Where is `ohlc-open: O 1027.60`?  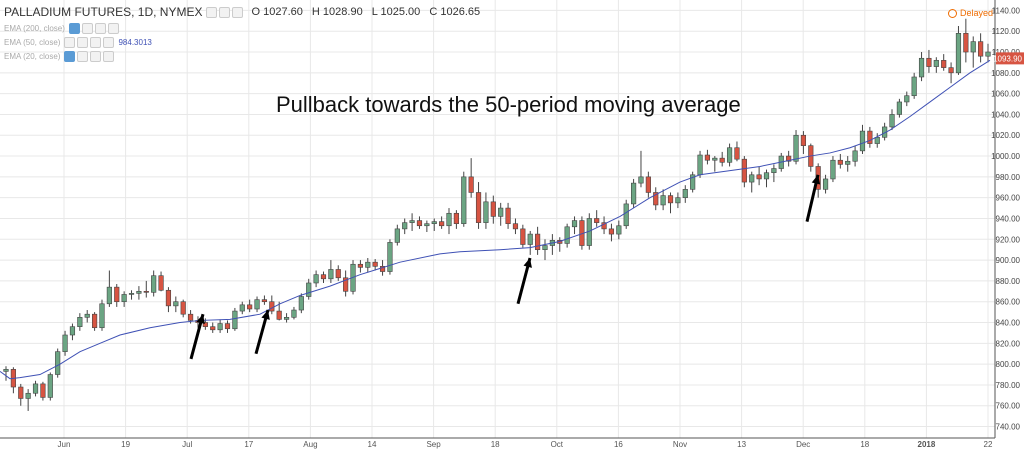
ohlc-open: O 1027.60 is located at coordinates (277, 12).